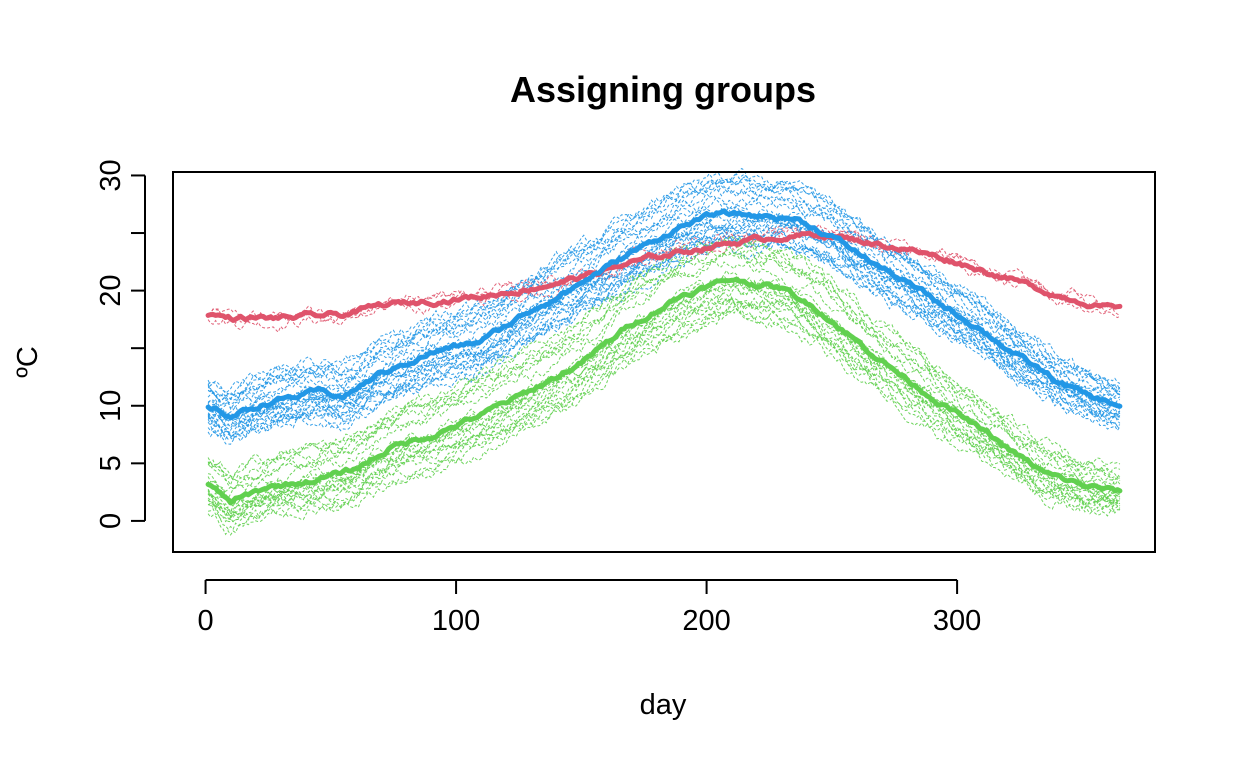 The width and height of the screenshot is (1243, 768). What do you see at coordinates (111, 406) in the screenshot?
I see `y-tick-label: 10` at bounding box center [111, 406].